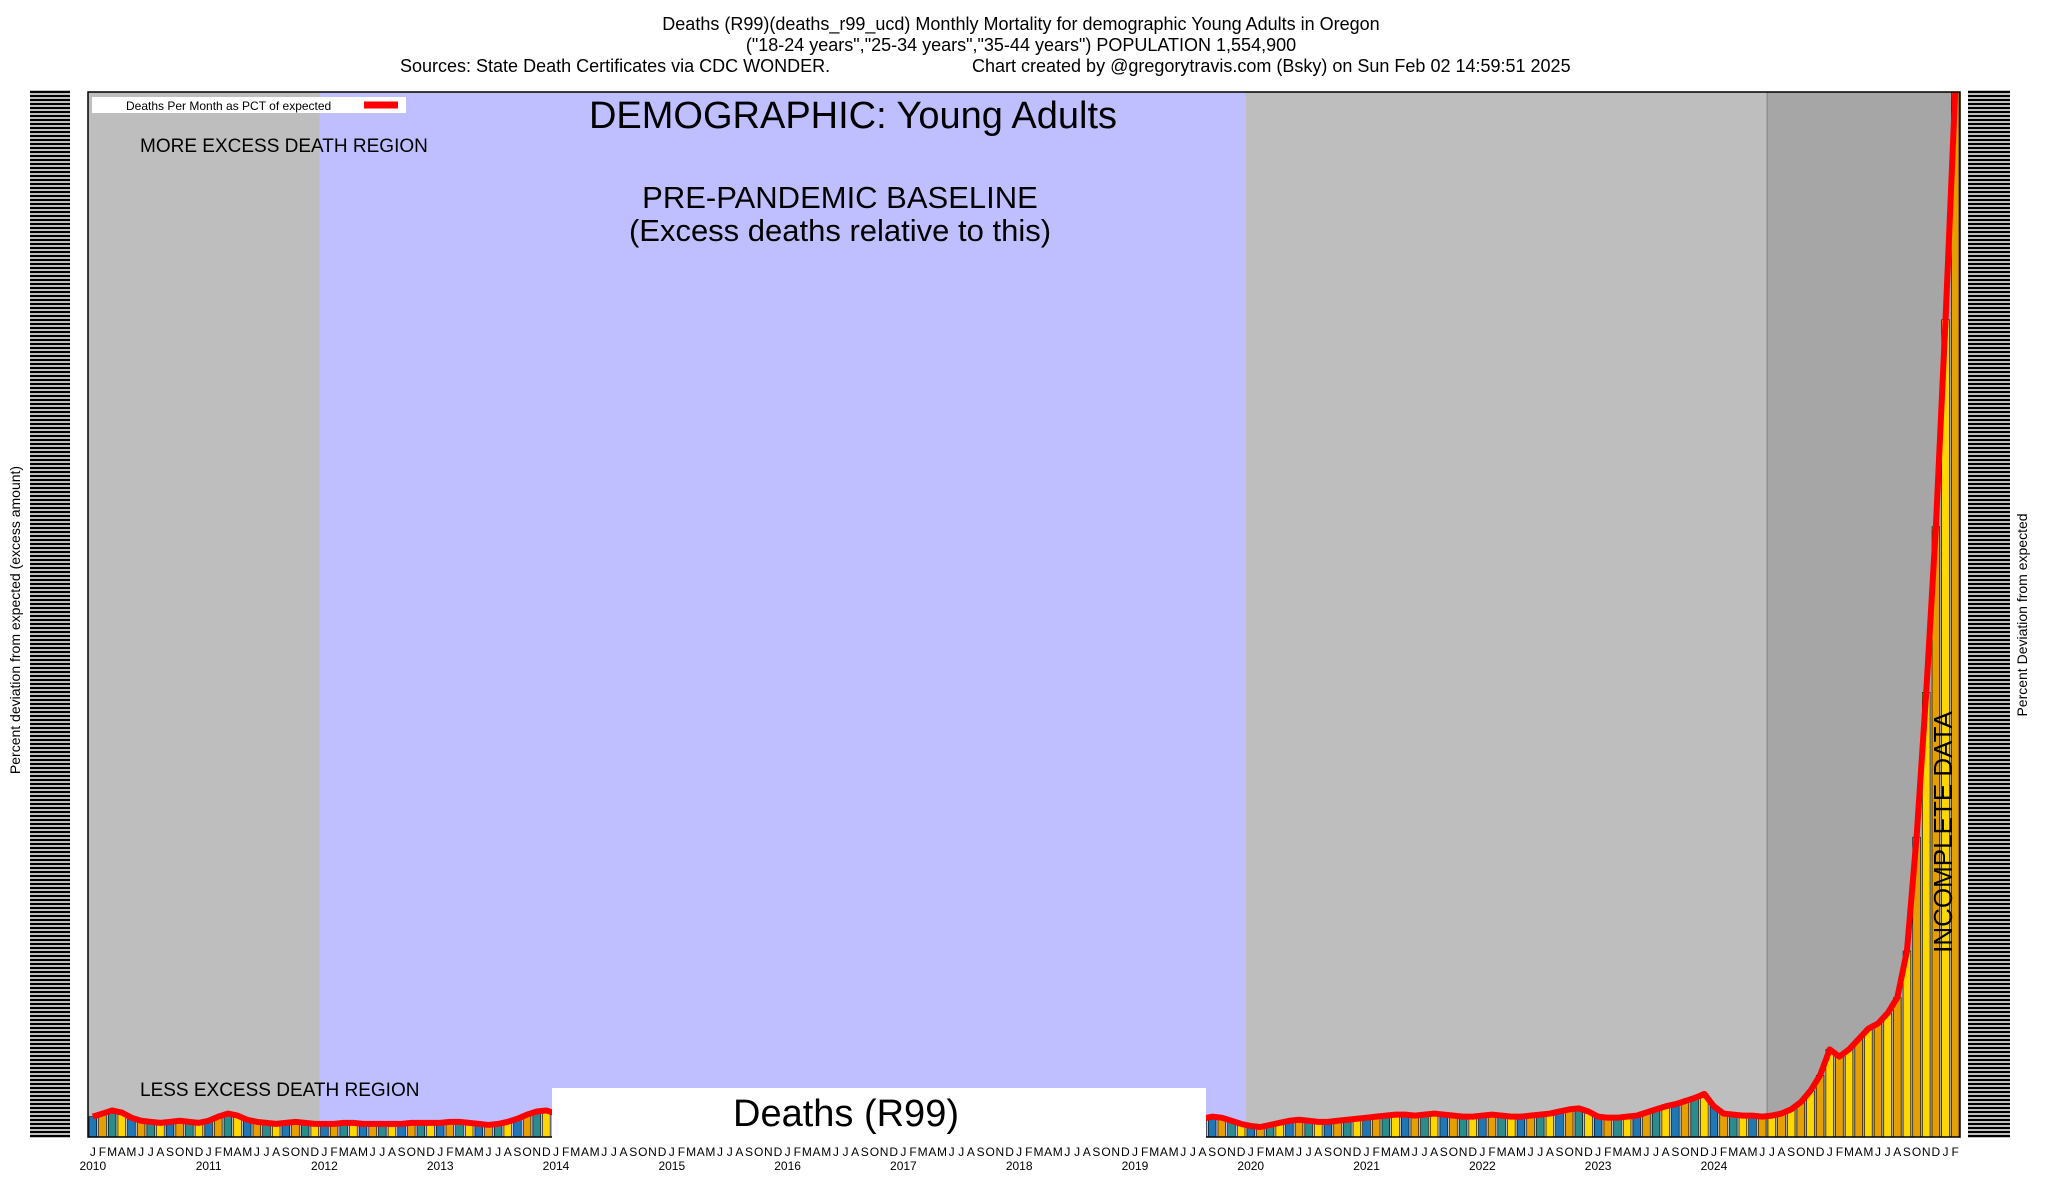 This screenshot has width=2048, height=1200. What do you see at coordinates (1989, 614) in the screenshot?
I see `right-axis-ticks` at bounding box center [1989, 614].